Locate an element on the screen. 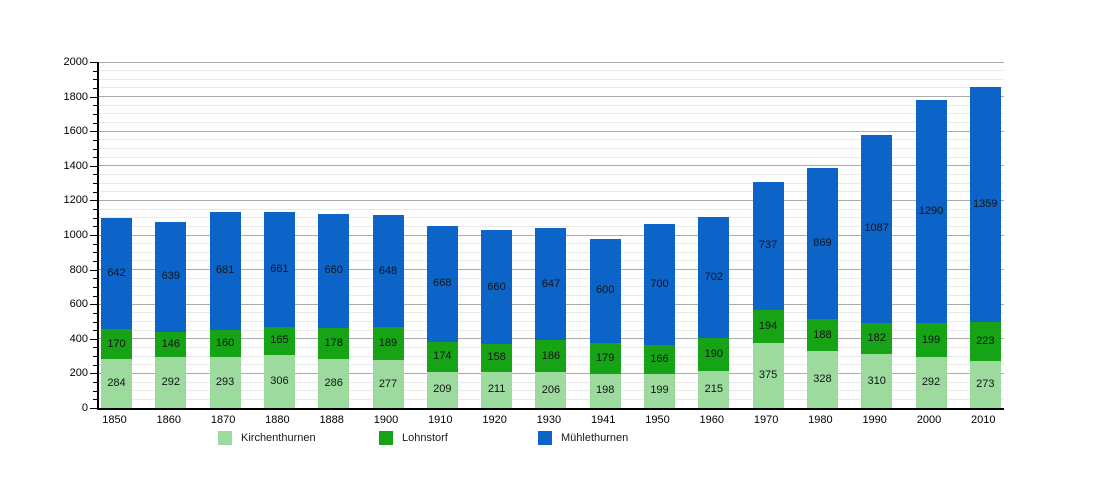 This screenshot has width=1100, height=500. bar-segment: 1087 is located at coordinates (877, 228).